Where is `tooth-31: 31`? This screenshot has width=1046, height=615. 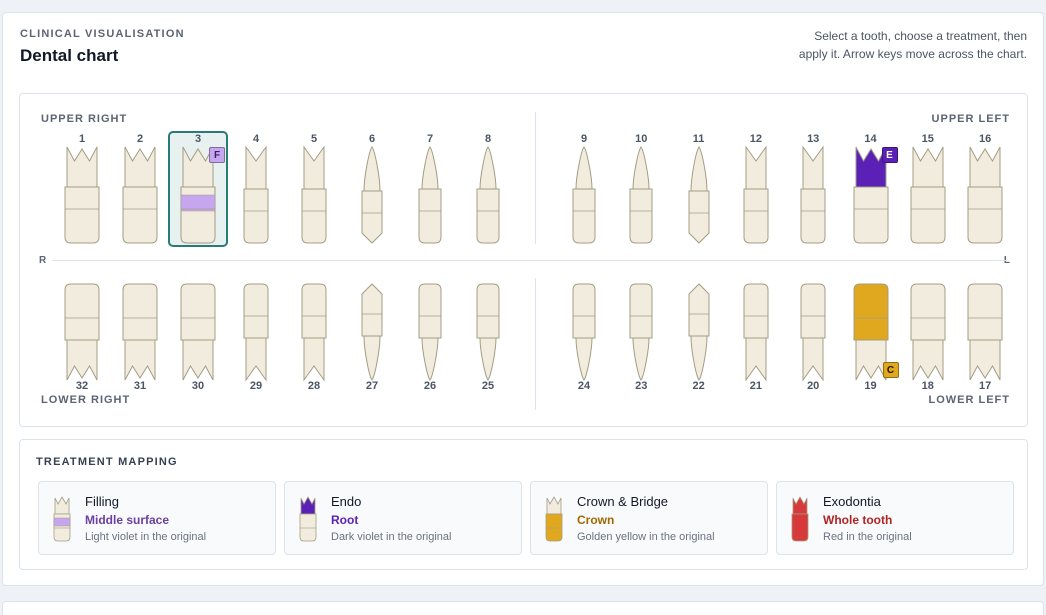 tooth-31: 31 is located at coordinates (140, 339).